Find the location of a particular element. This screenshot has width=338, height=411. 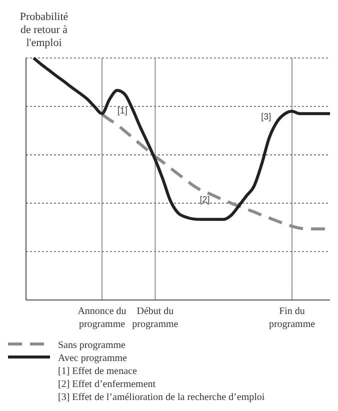

legend-label: Sans programme is located at coordinates (92, 345).